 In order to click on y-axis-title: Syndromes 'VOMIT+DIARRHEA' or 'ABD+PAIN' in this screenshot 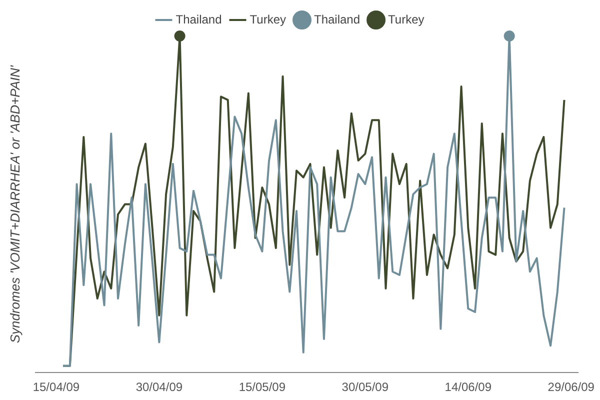, I will do `click(14, 204)`.